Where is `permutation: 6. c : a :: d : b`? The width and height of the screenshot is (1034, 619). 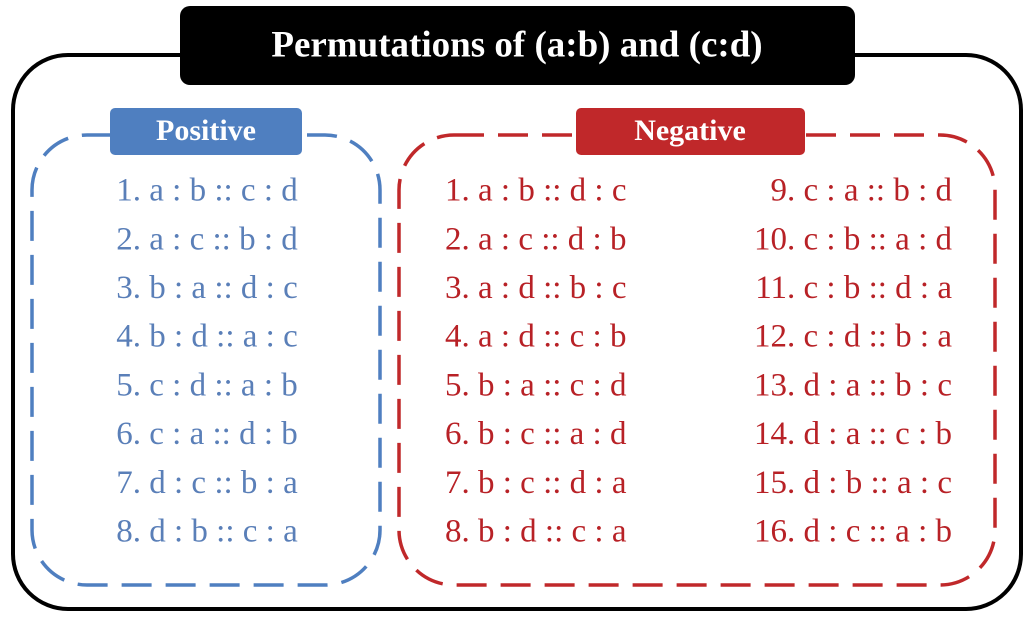 permutation: 6. c : a :: d : b is located at coordinates (206, 434).